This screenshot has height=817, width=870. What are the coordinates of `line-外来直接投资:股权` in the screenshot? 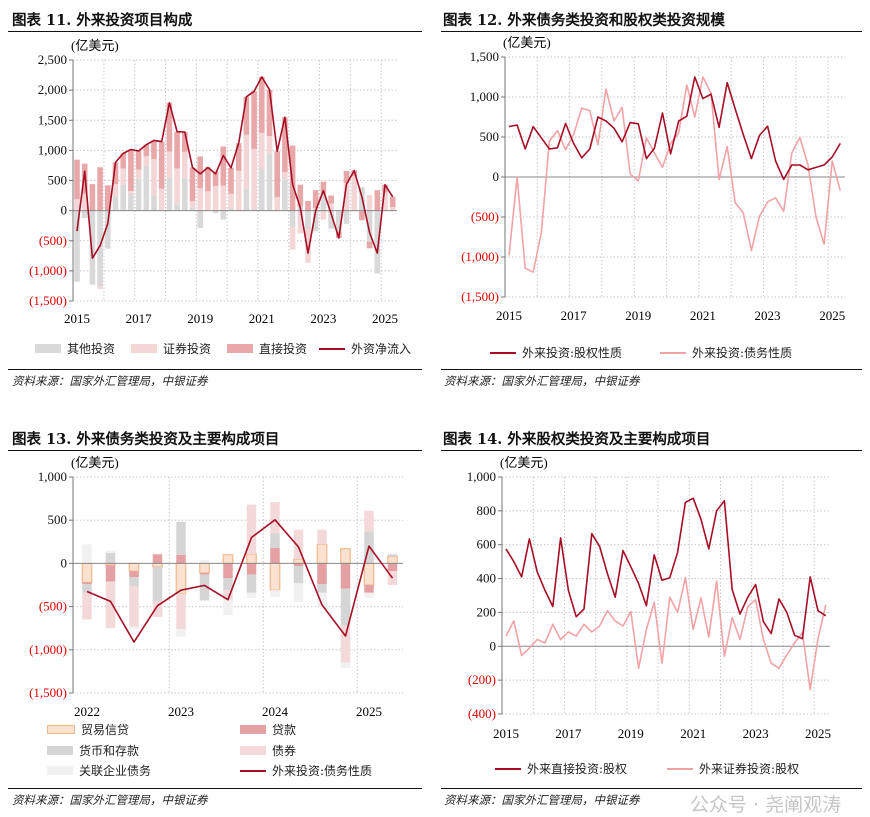 It's located at (666, 568).